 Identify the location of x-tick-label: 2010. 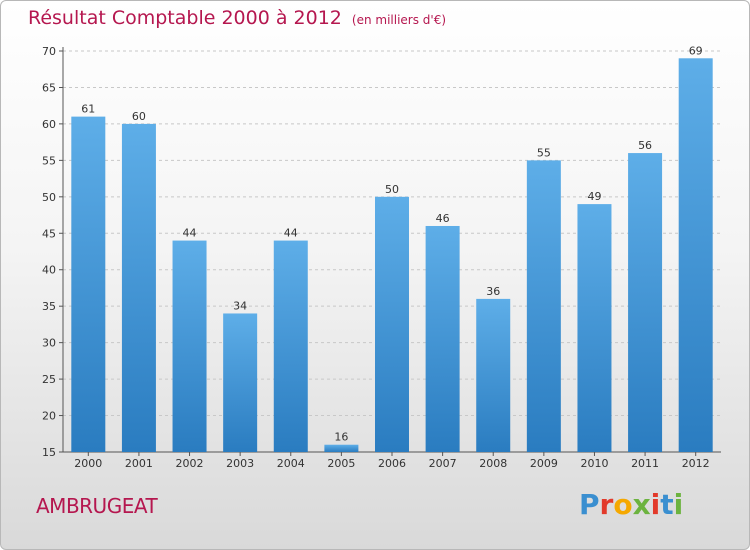
(594, 463).